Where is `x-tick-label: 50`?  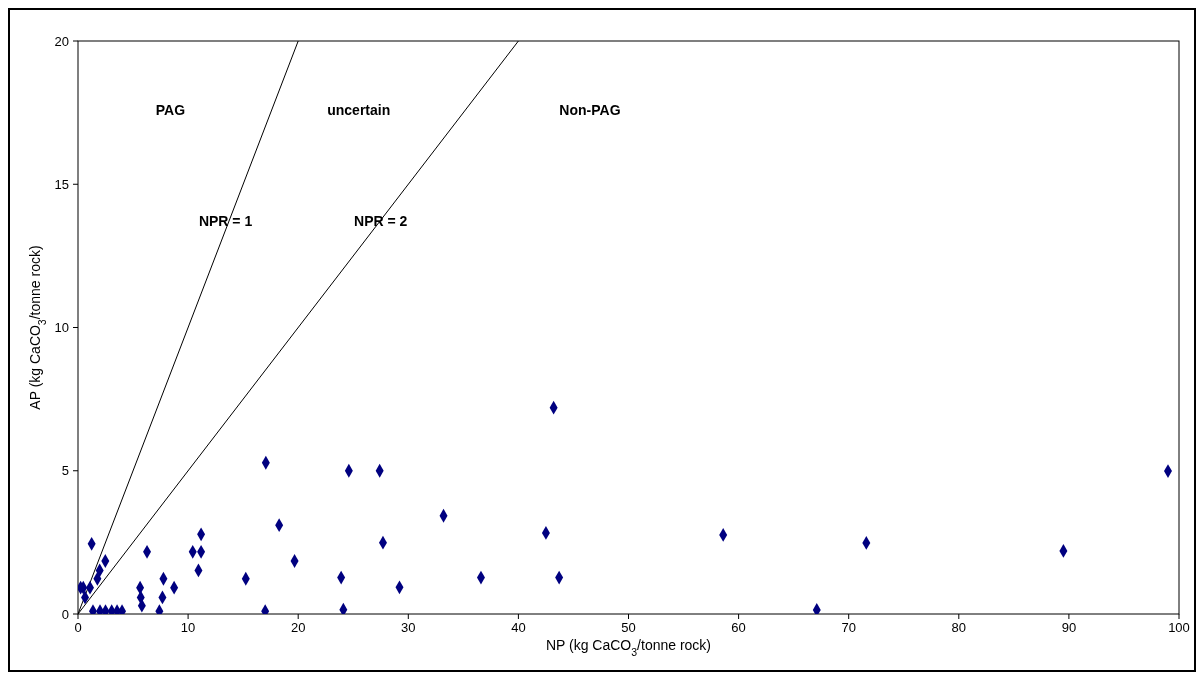
x-tick-label: 50 is located at coordinates (628, 627).